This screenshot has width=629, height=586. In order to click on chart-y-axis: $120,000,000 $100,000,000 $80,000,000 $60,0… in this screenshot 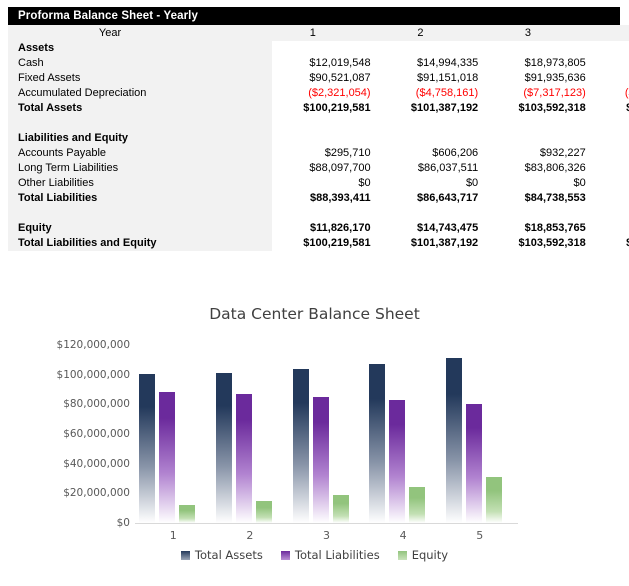, I will do `click(84, 434)`.